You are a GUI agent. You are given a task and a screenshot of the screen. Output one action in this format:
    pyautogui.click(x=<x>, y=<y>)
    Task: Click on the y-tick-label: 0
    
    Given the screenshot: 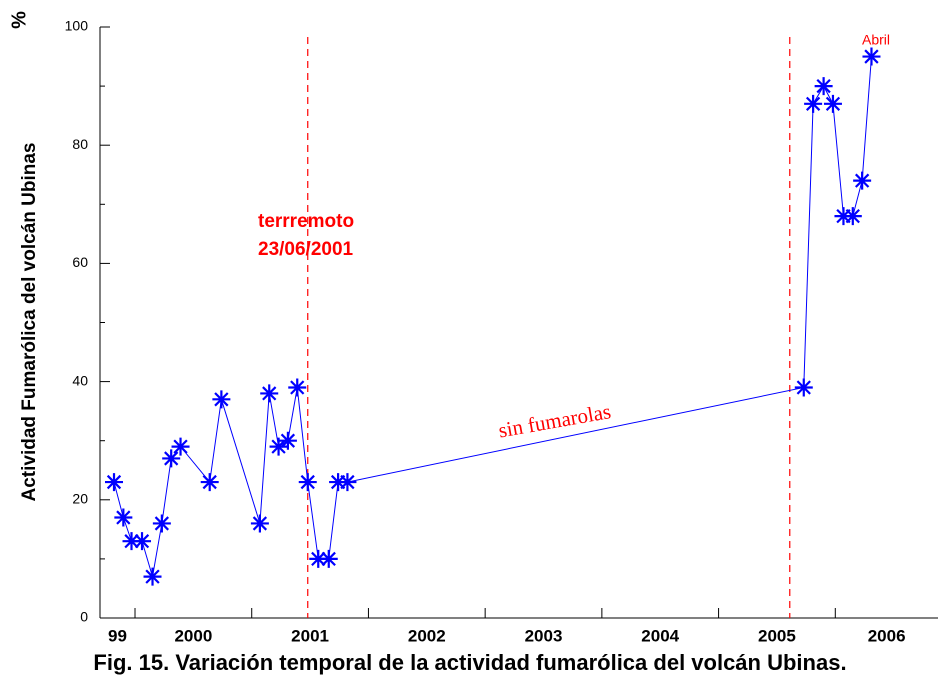 What is the action you would take?
    pyautogui.click(x=84, y=617)
    